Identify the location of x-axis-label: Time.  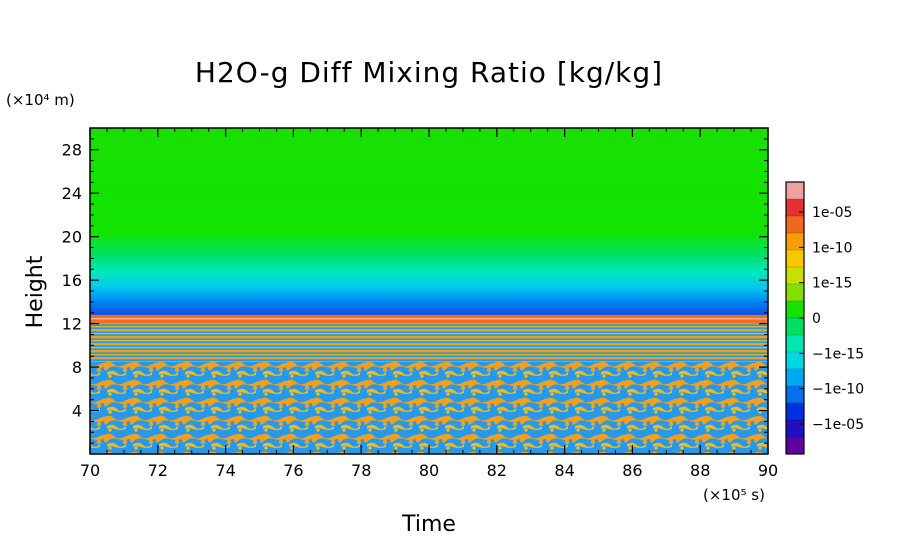
(428, 524).